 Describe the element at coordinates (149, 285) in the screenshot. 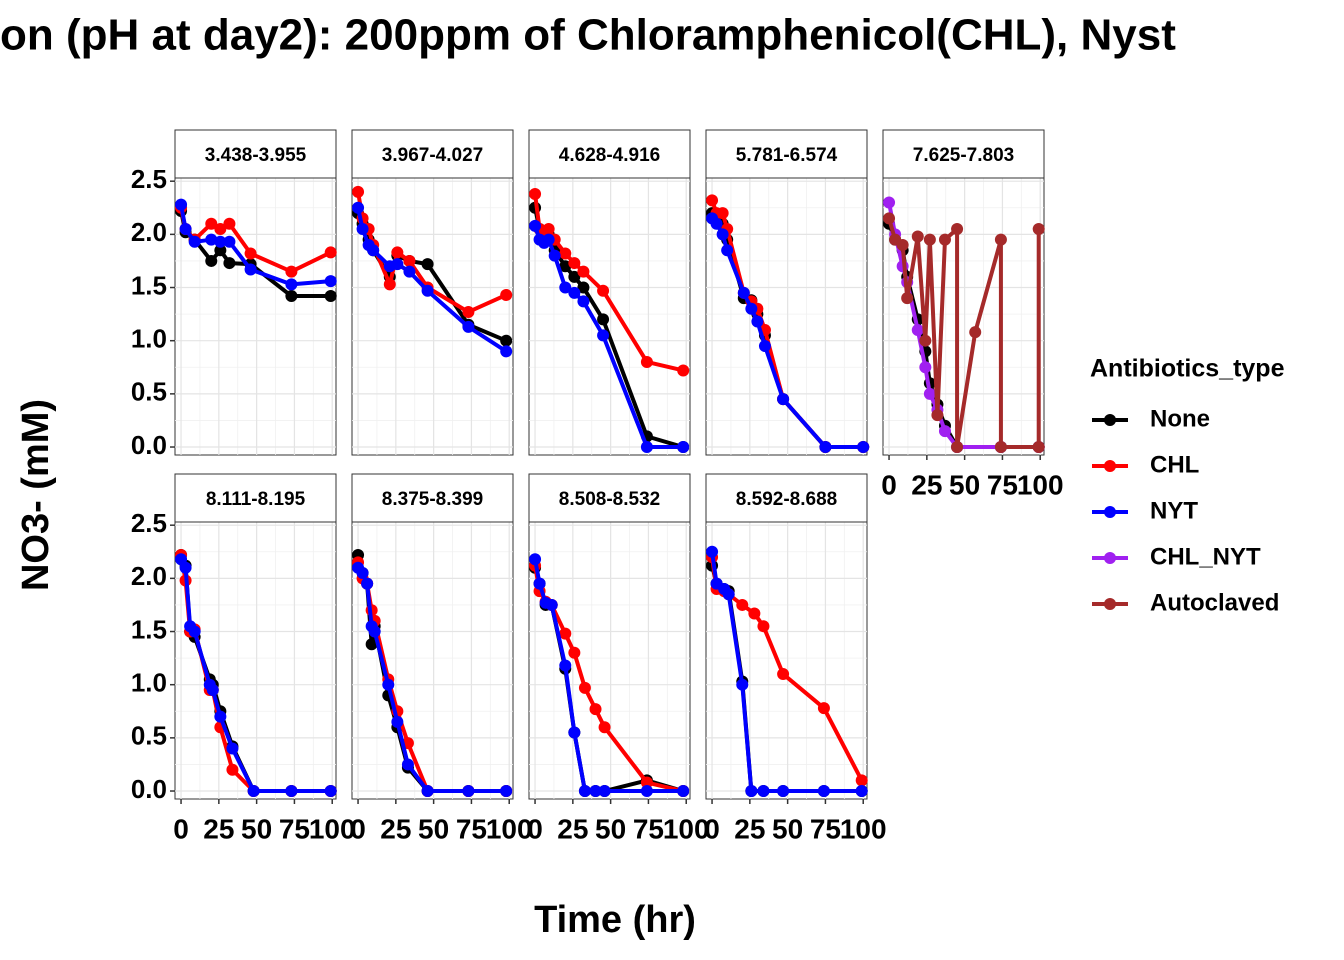

I see `y-tick-label: 1.5` at that location.